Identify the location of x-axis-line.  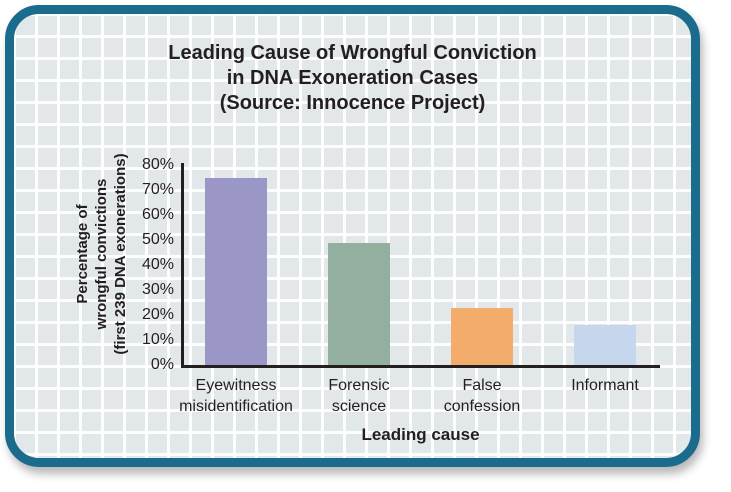
(420, 366).